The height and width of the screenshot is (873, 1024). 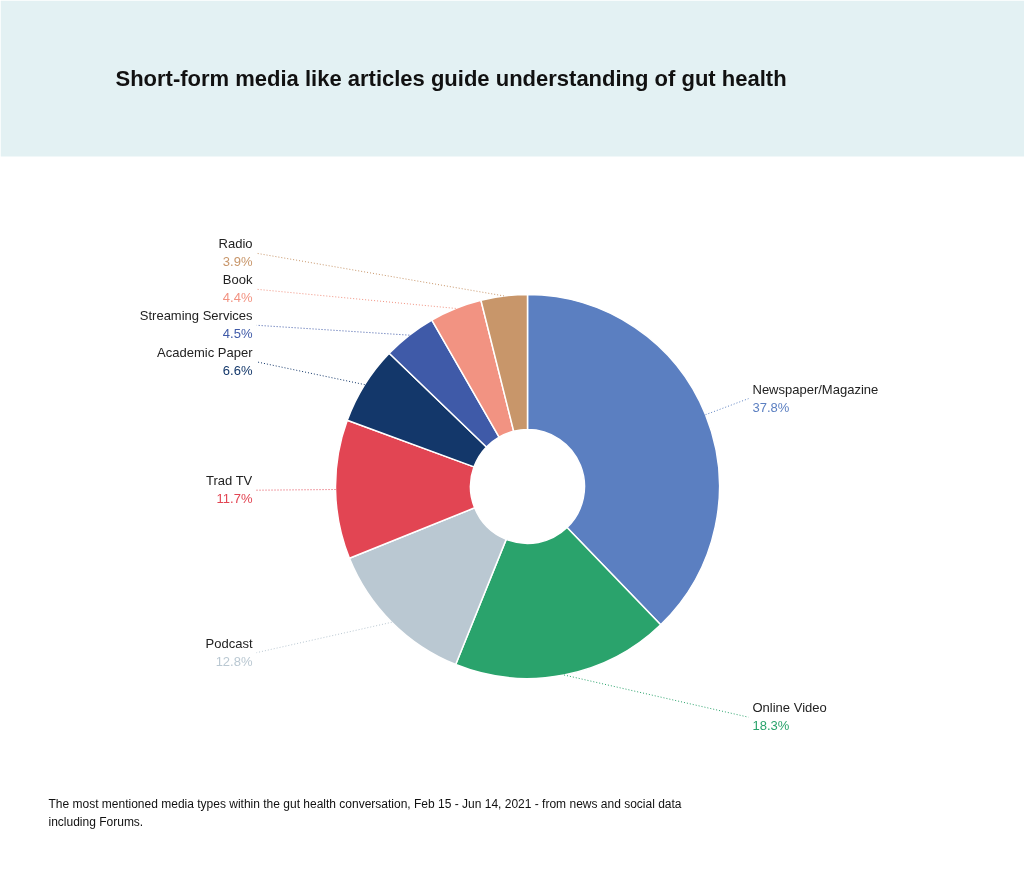 What do you see at coordinates (237, 370) in the screenshot?
I see `data-label: 6.6%` at bounding box center [237, 370].